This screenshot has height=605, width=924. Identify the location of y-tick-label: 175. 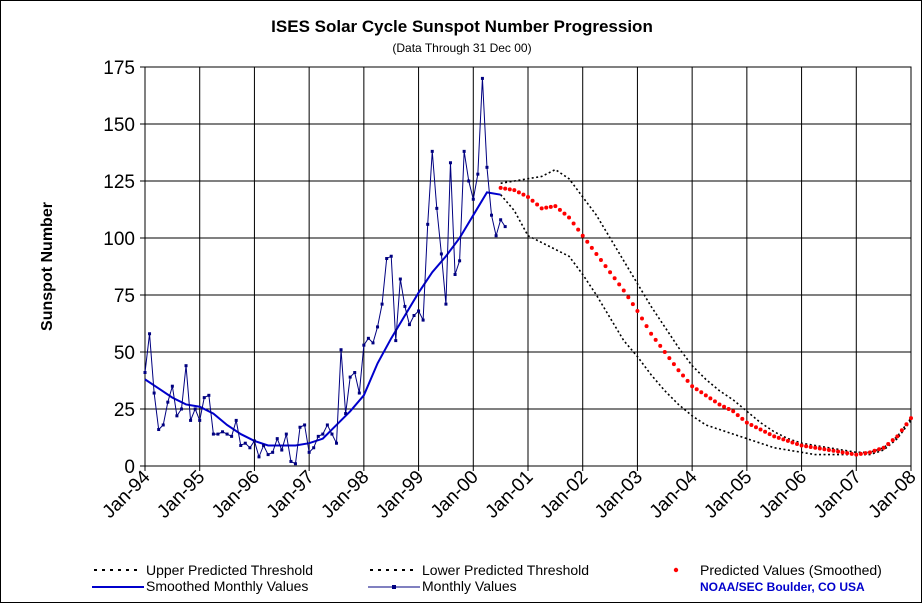
(119, 68).